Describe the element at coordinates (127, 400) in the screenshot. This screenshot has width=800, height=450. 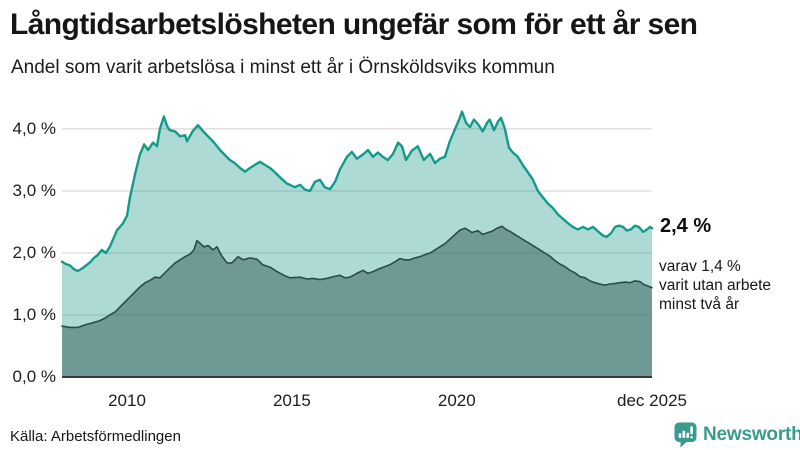
I see `x-axis-tick-label: 2010` at that location.